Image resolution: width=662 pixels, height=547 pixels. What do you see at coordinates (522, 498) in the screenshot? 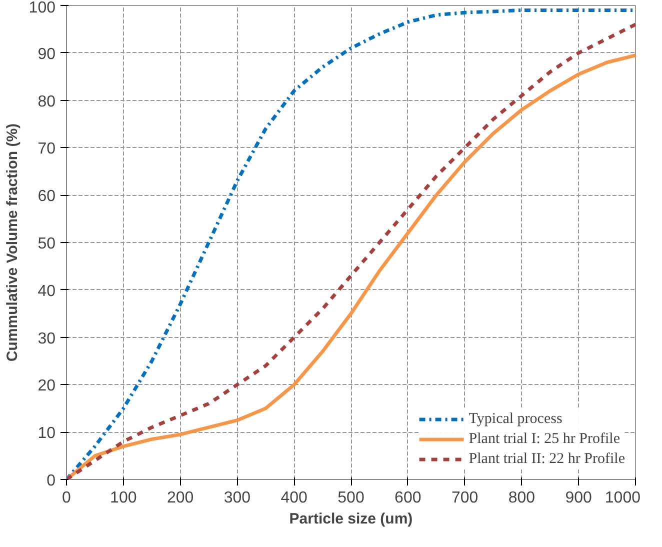
I see `x-tick-label: 800` at bounding box center [522, 498].